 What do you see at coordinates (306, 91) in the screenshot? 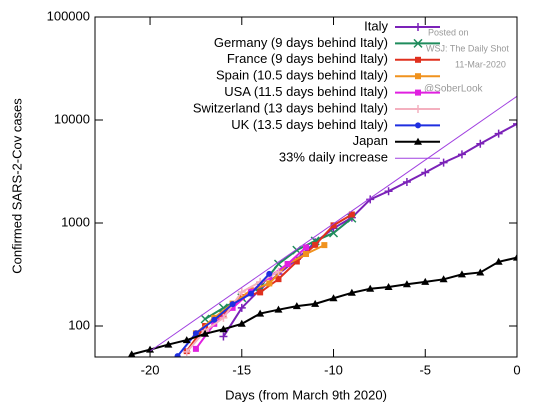
I see `legend-label: USA (11.5 days behind Italy)` at bounding box center [306, 91].